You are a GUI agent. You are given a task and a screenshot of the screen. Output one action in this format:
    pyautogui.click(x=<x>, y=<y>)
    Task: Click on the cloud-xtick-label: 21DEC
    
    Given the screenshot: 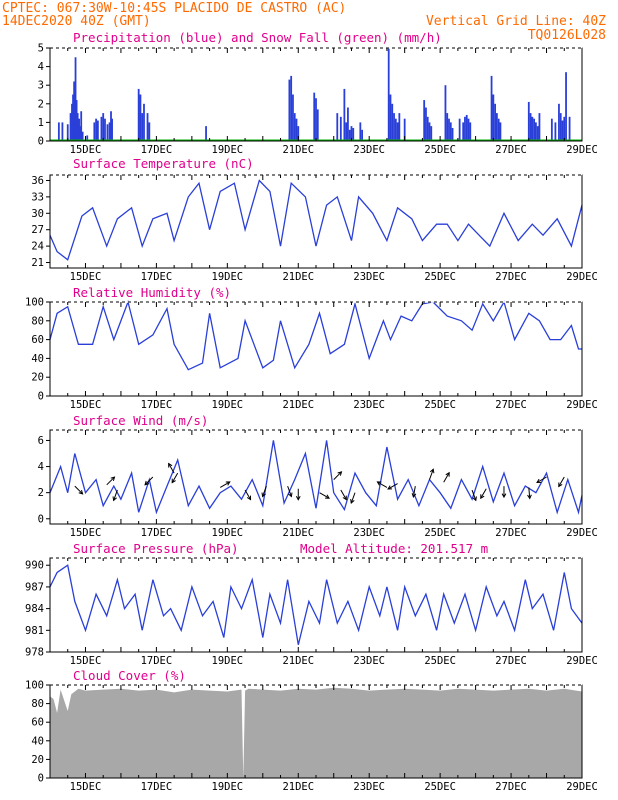 What is the action you would take?
    pyautogui.click(x=298, y=787)
    